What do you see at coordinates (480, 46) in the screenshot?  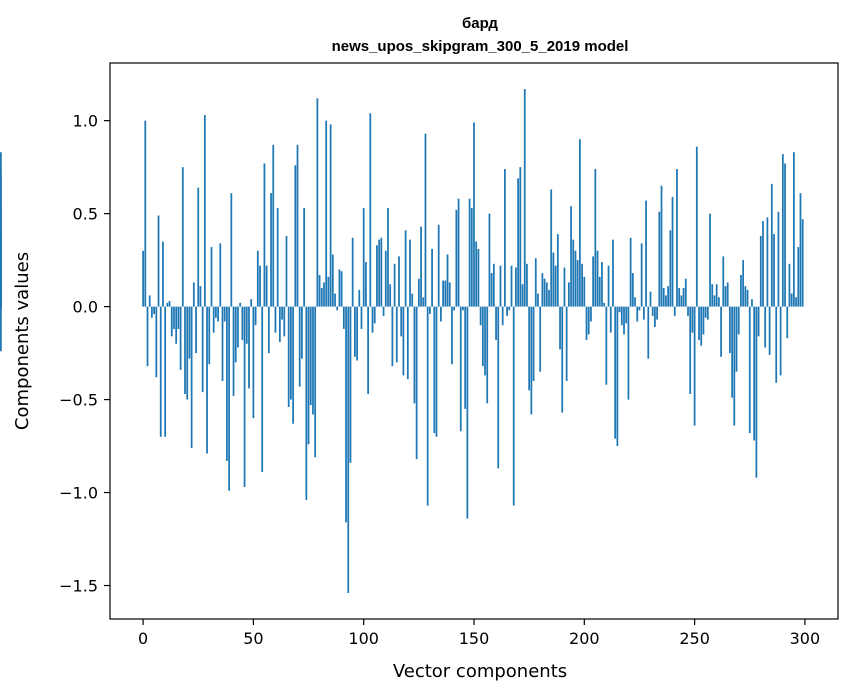 I see `chart-subtitle: news_upos_skipgram_300_5_2019 model` at bounding box center [480, 46].